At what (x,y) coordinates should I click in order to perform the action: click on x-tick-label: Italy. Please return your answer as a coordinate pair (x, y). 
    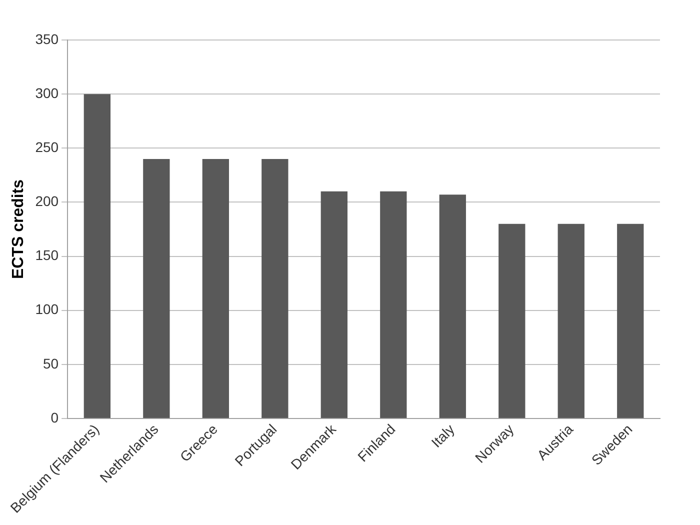
    Looking at the image, I should click on (443, 435).